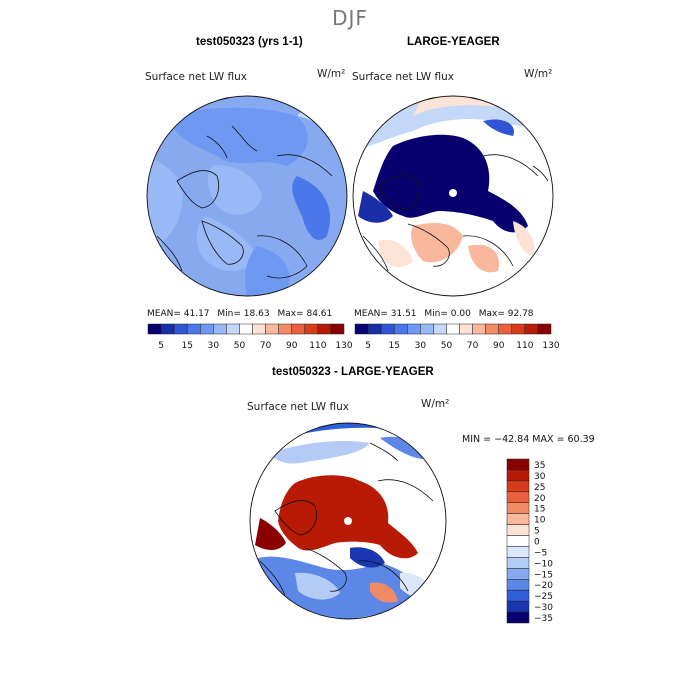  What do you see at coordinates (249, 42) in the screenshot?
I see `panel-1-title: test050323 (yrs 1-1)` at bounding box center [249, 42].